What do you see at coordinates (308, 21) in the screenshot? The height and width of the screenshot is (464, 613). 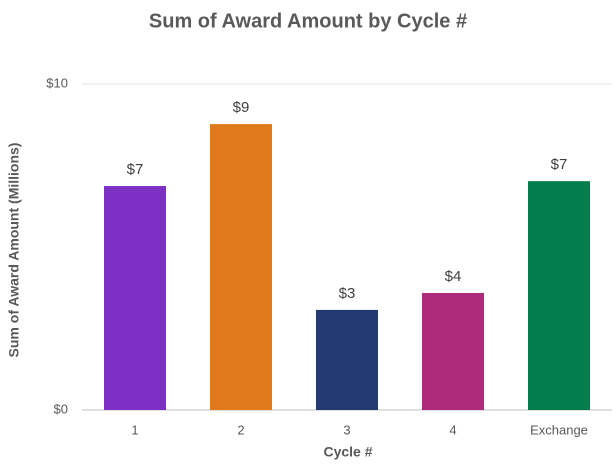 I see `chart-title: Sum of Award Amount by Cycle #` at bounding box center [308, 21].